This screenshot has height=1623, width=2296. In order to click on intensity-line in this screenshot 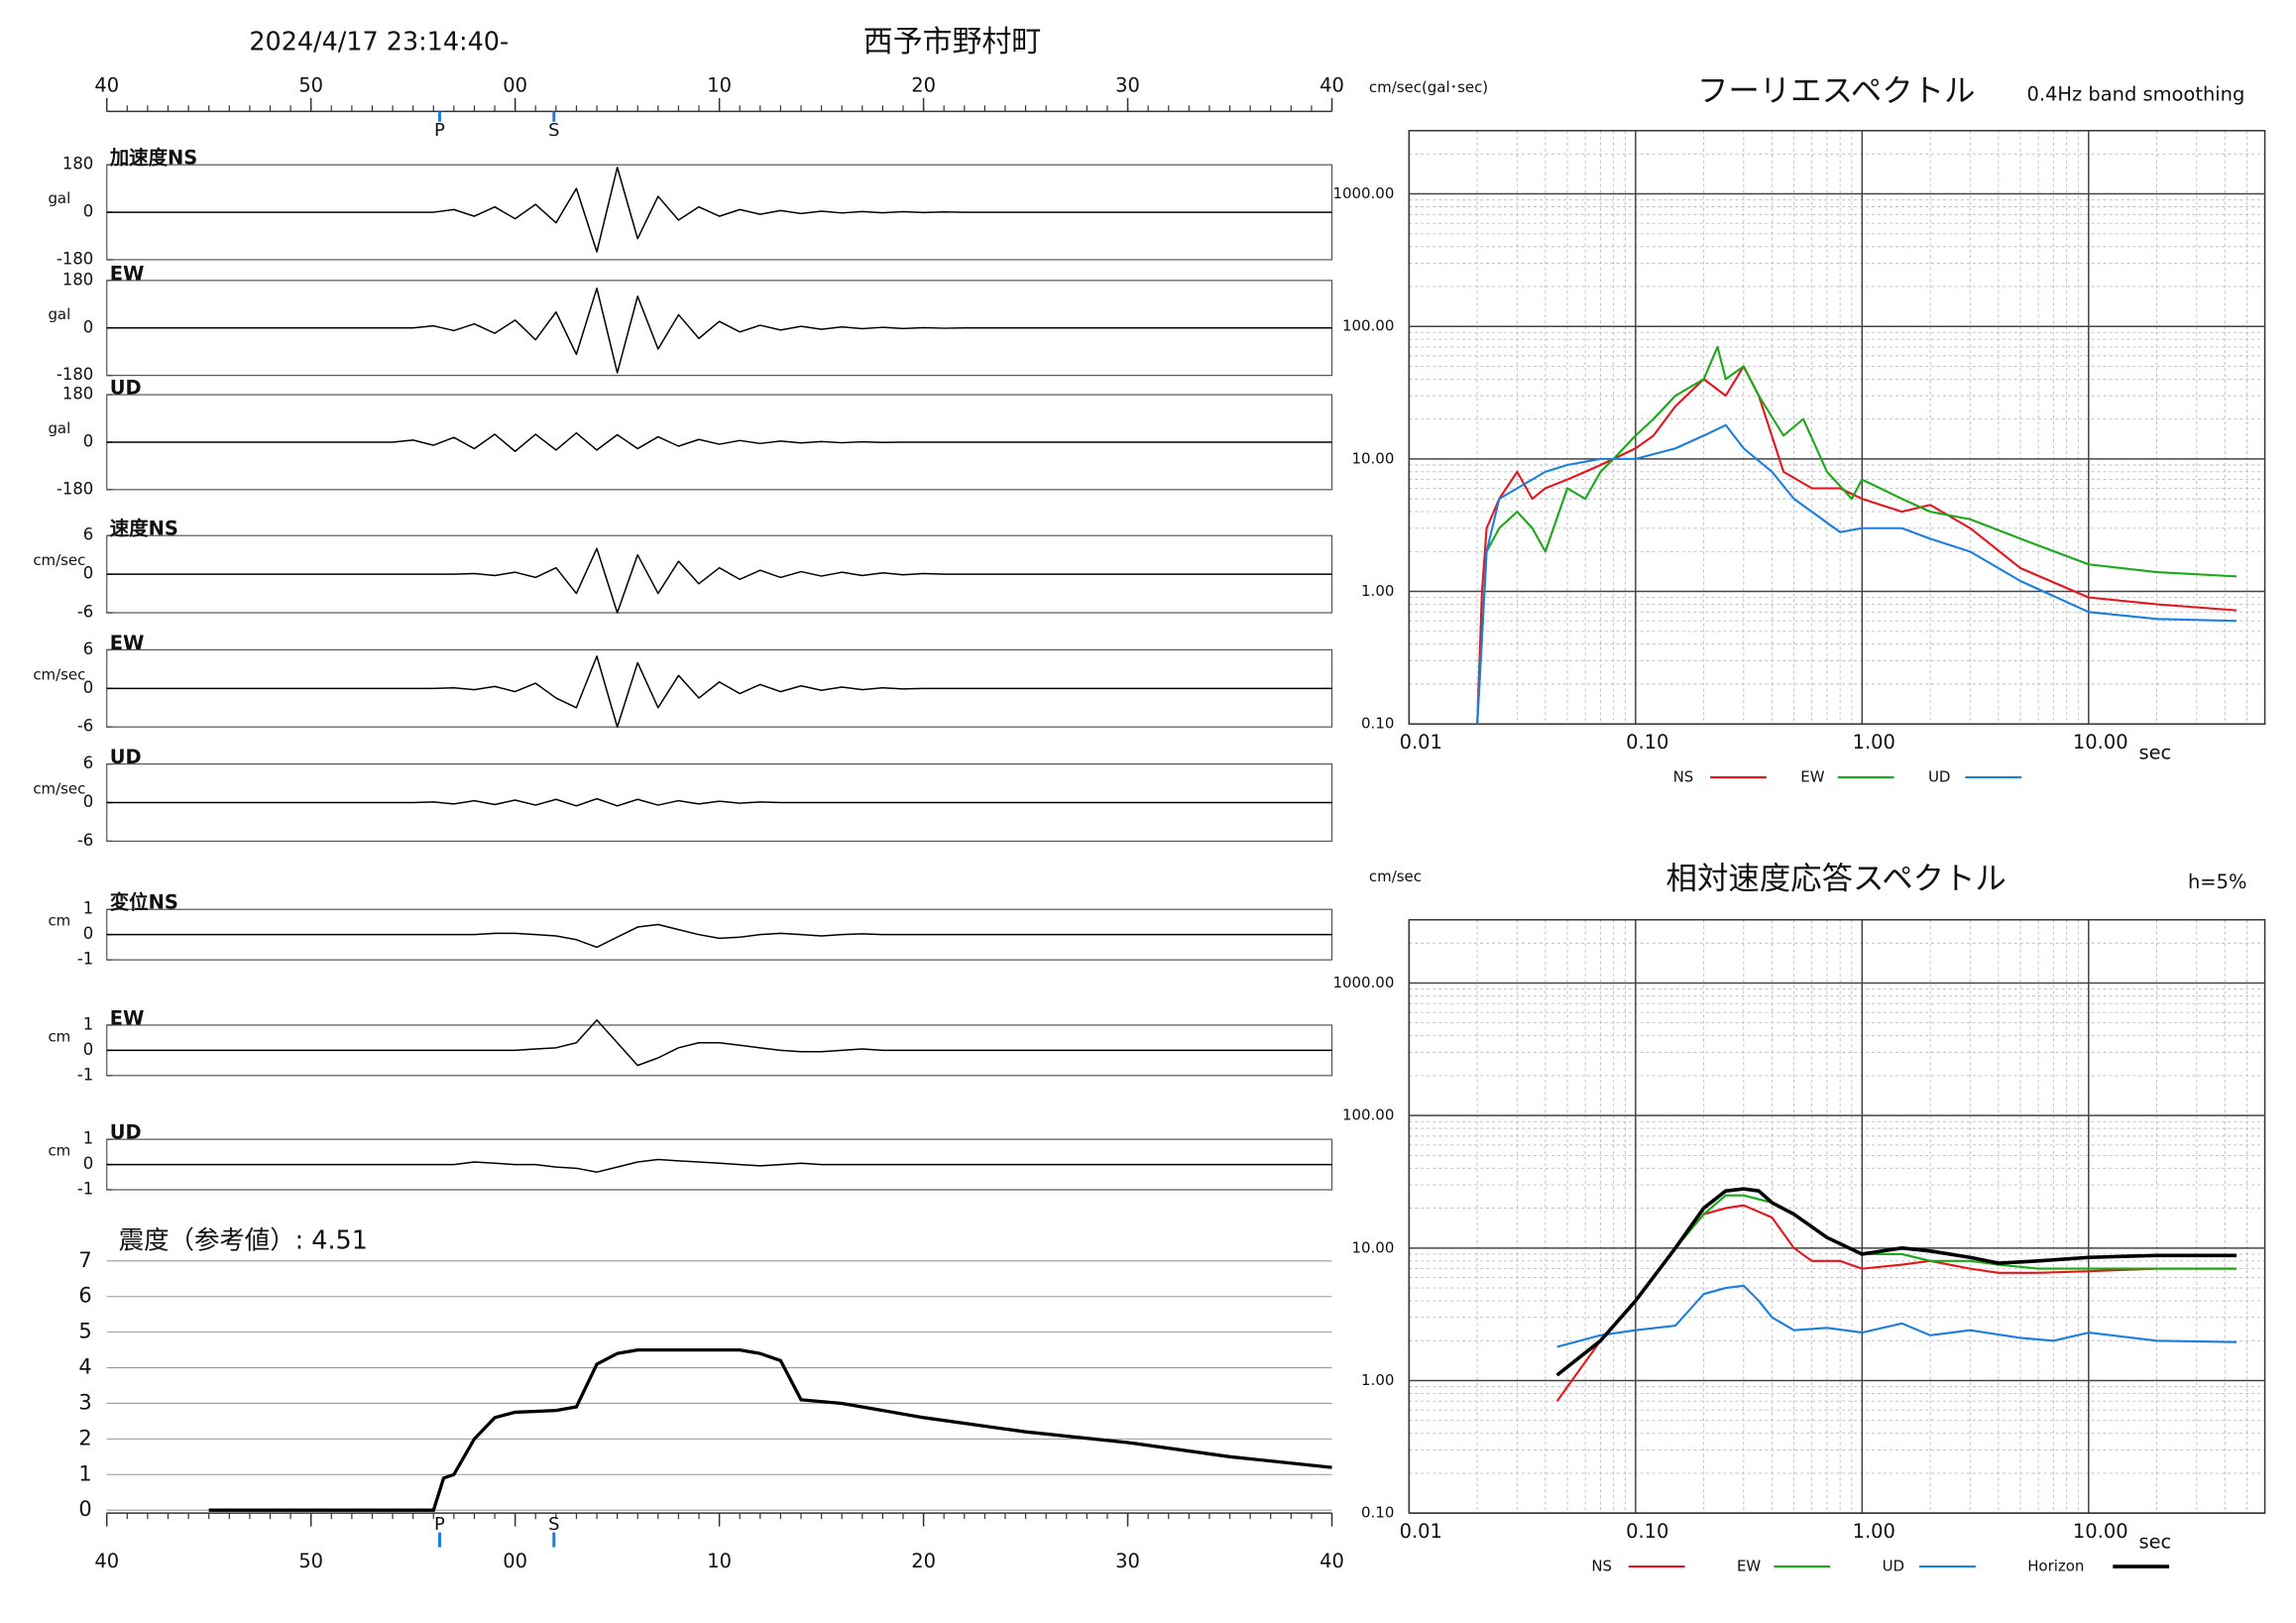, I will do `click(770, 1429)`.